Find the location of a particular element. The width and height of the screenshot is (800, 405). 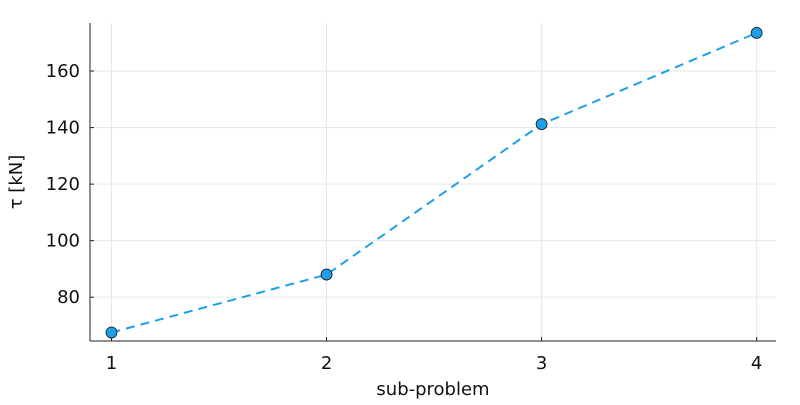

x-tick-label: 4 is located at coordinates (756, 363).